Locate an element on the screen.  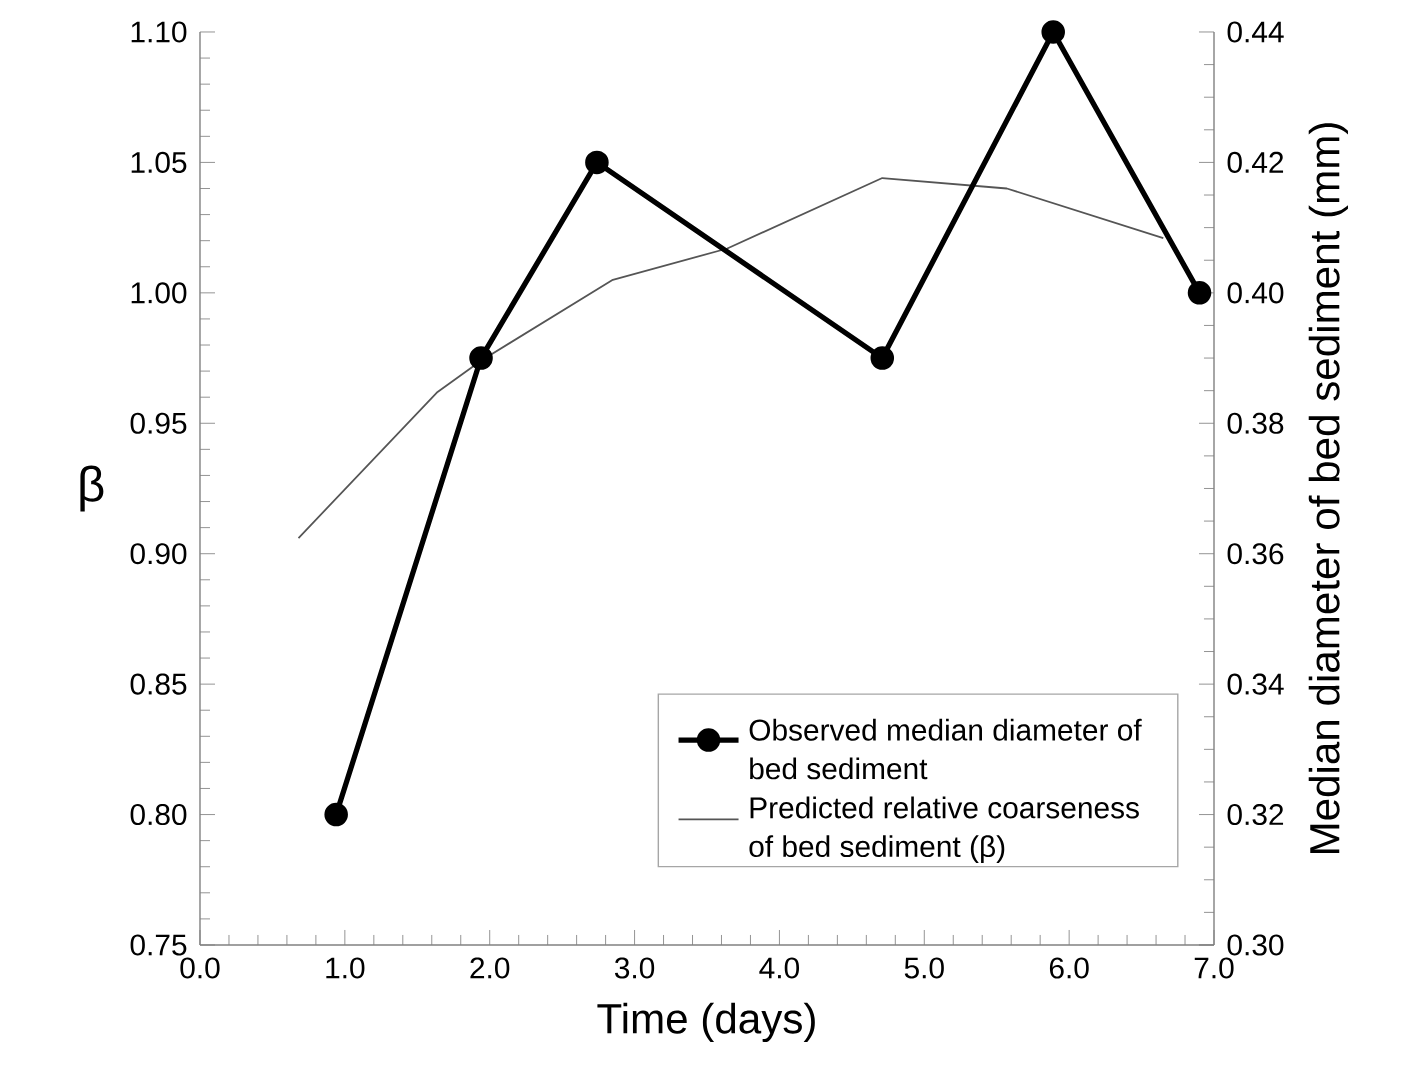
y-axis-title: β is located at coordinates (92, 488).